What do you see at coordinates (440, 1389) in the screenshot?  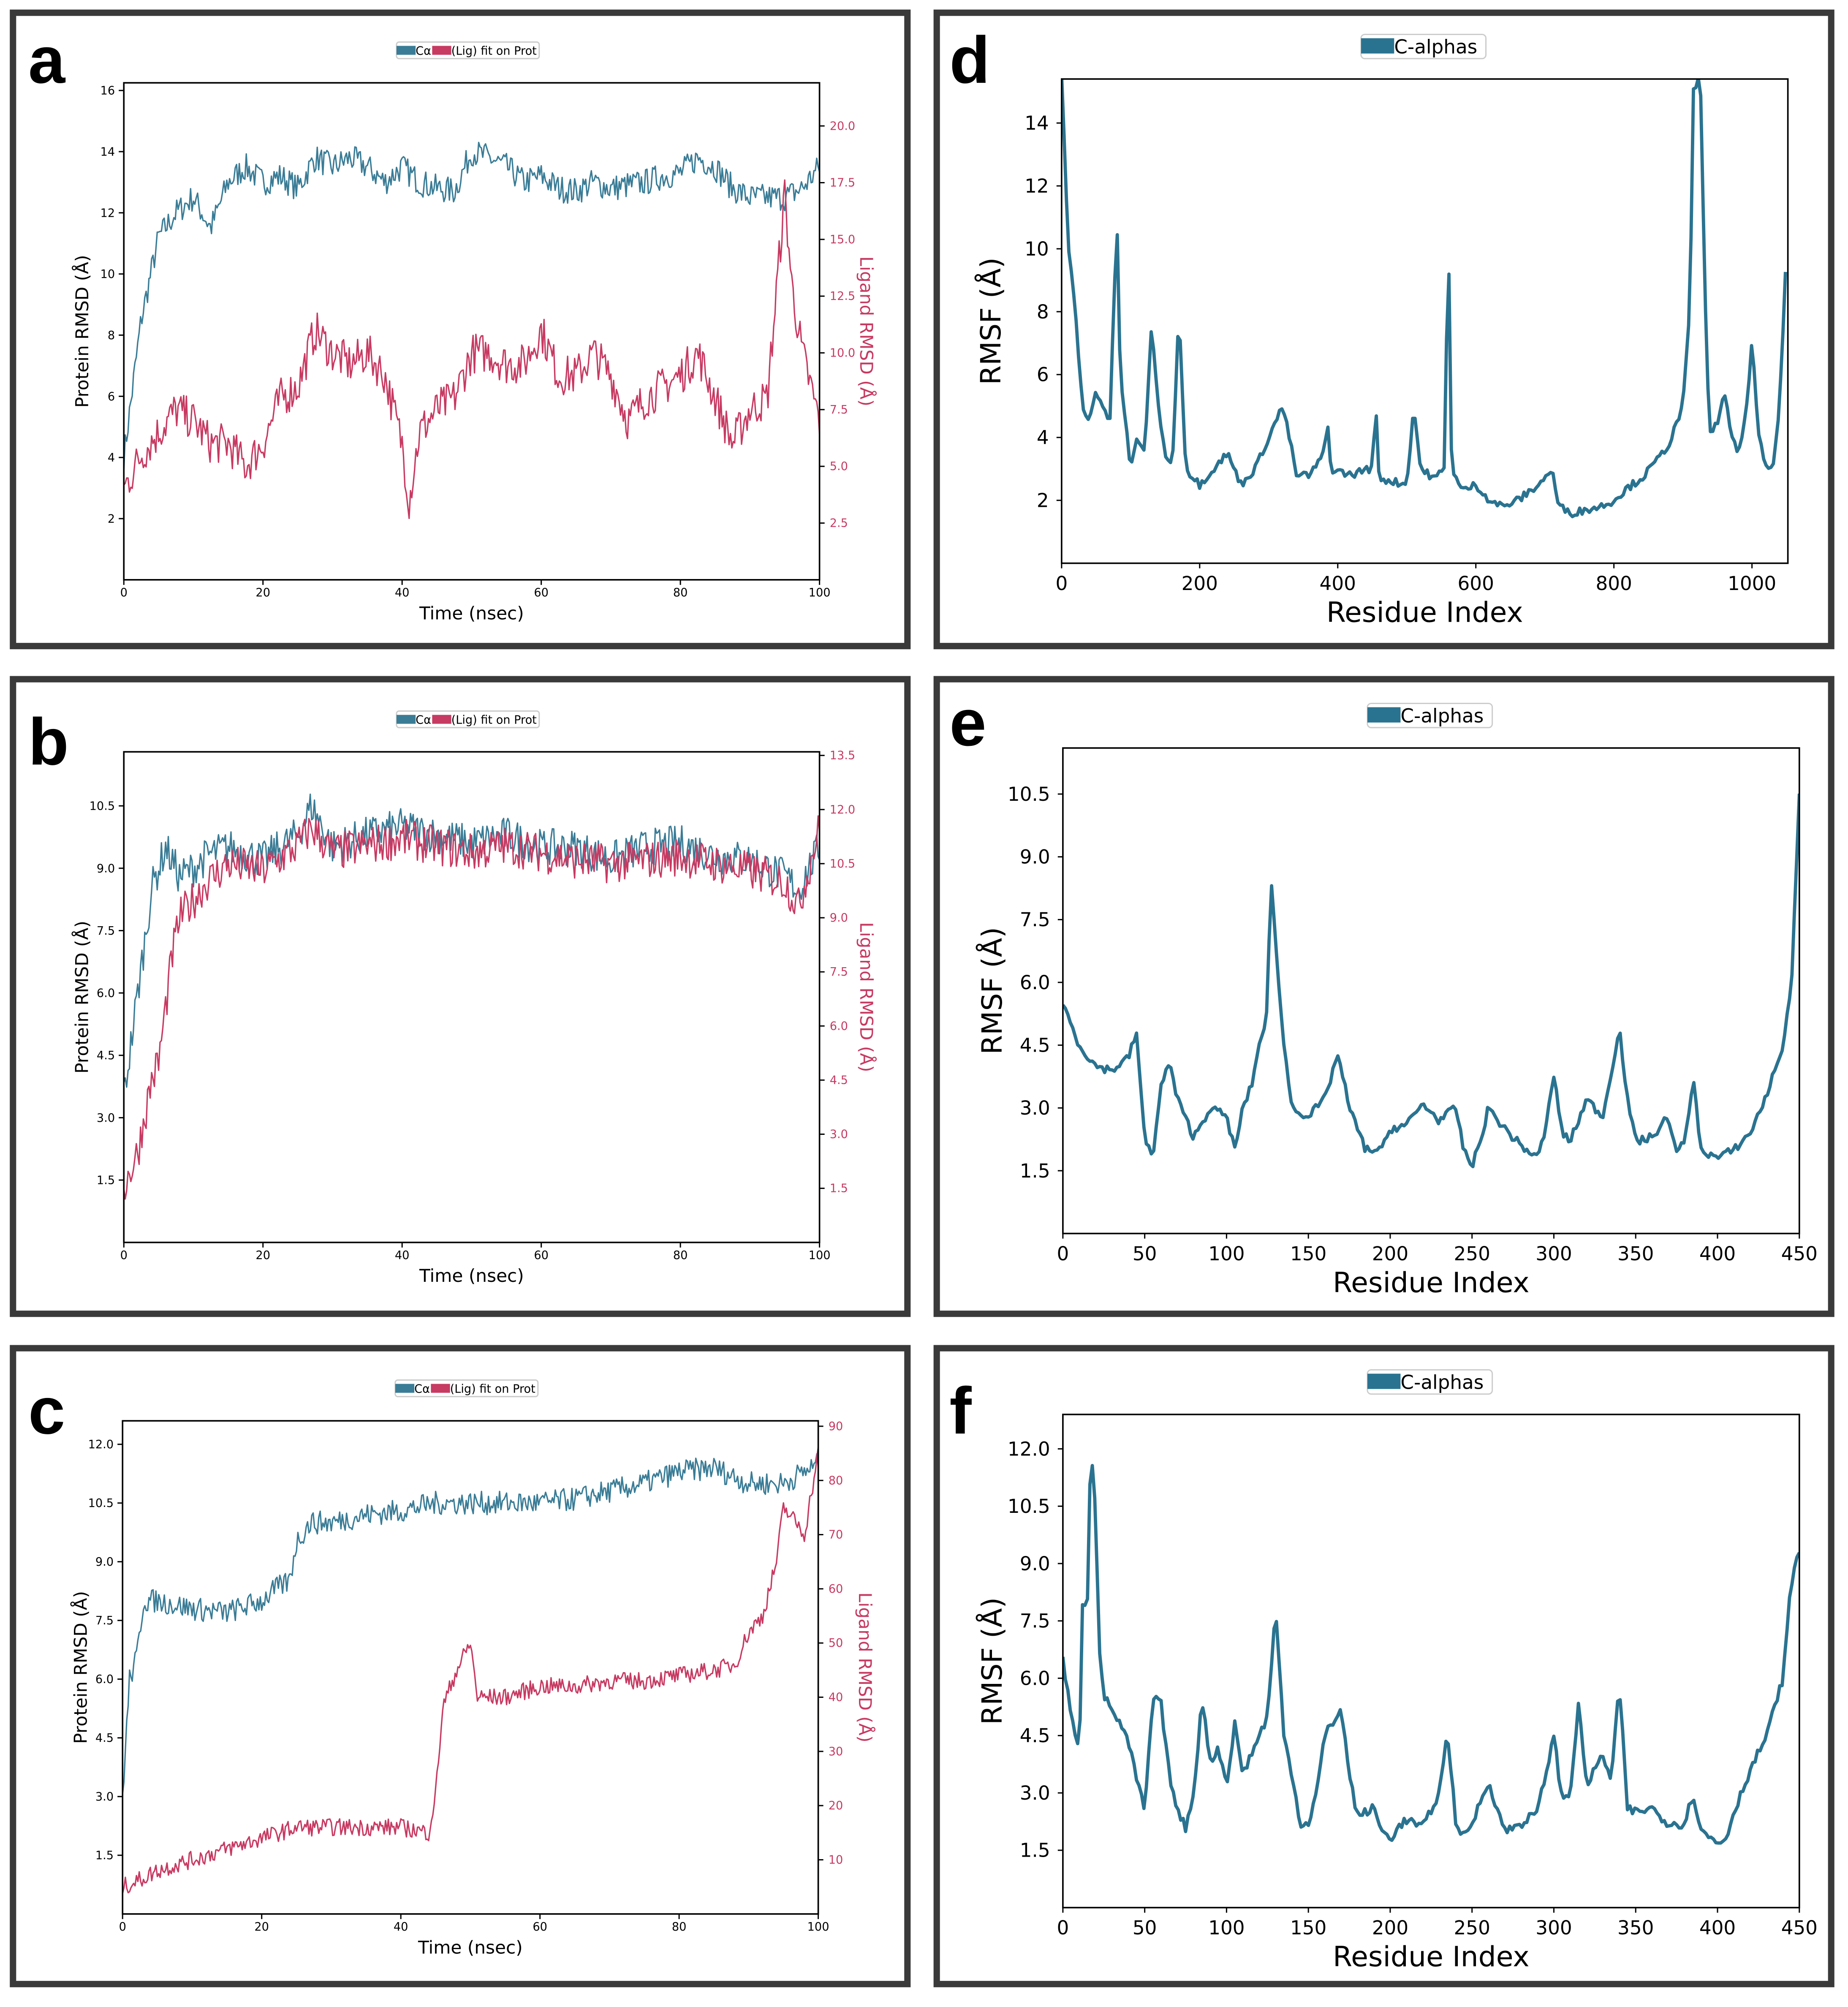 I see `legend-swatch-ligand` at bounding box center [440, 1389].